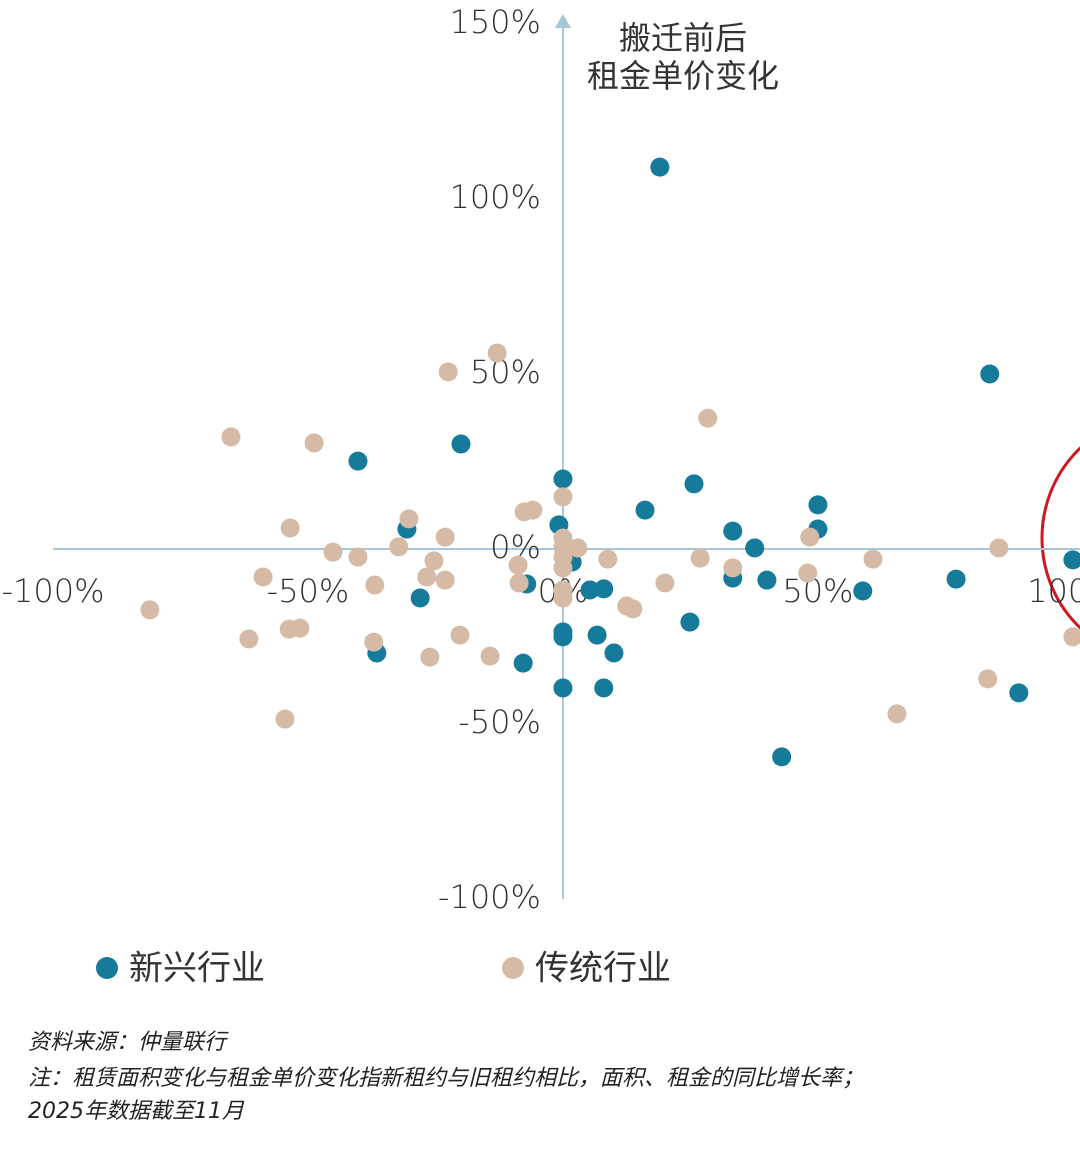  Describe the element at coordinates (1053, 591) in the screenshot. I see `x-tick-label: 100%` at that location.